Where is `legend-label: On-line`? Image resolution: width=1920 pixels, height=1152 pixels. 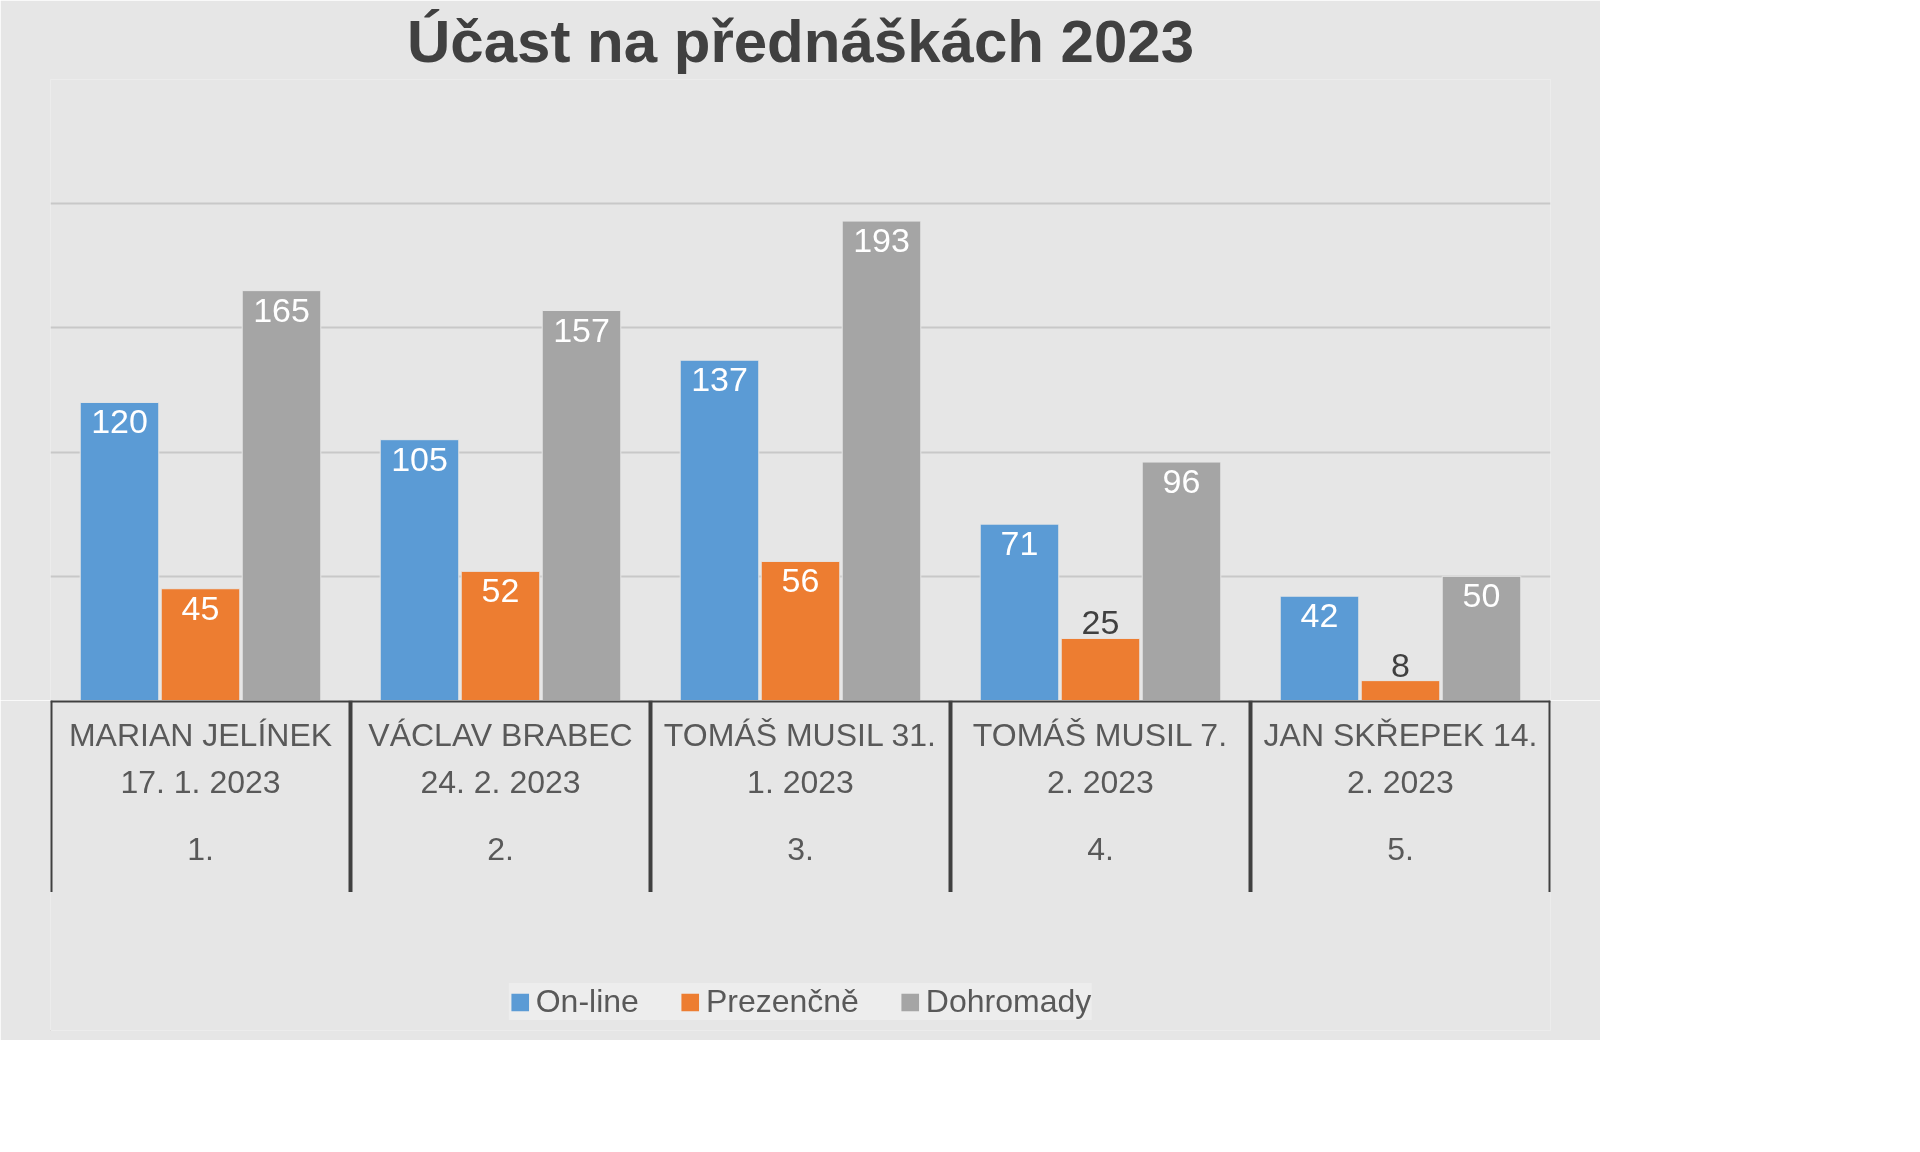 legend-label: On-line is located at coordinates (587, 1001).